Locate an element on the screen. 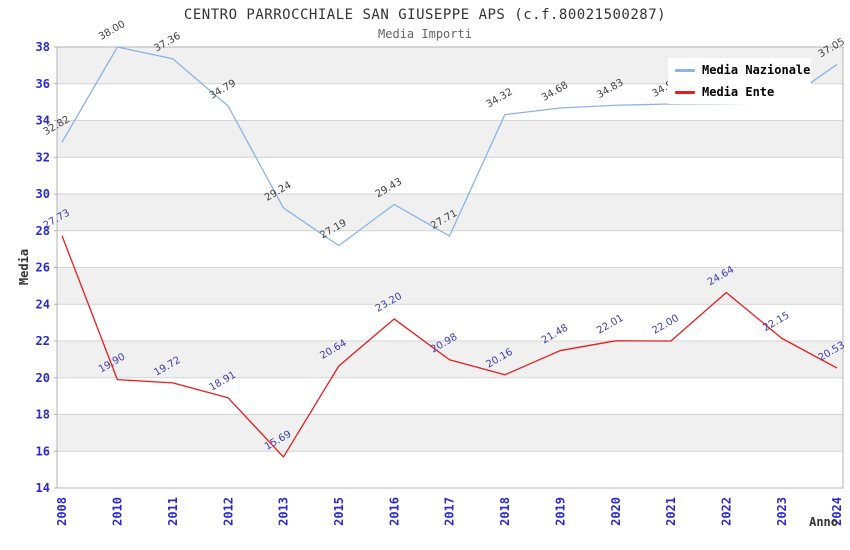 The width and height of the screenshot is (850, 550). x-tick-label: 2011 is located at coordinates (173, 511).